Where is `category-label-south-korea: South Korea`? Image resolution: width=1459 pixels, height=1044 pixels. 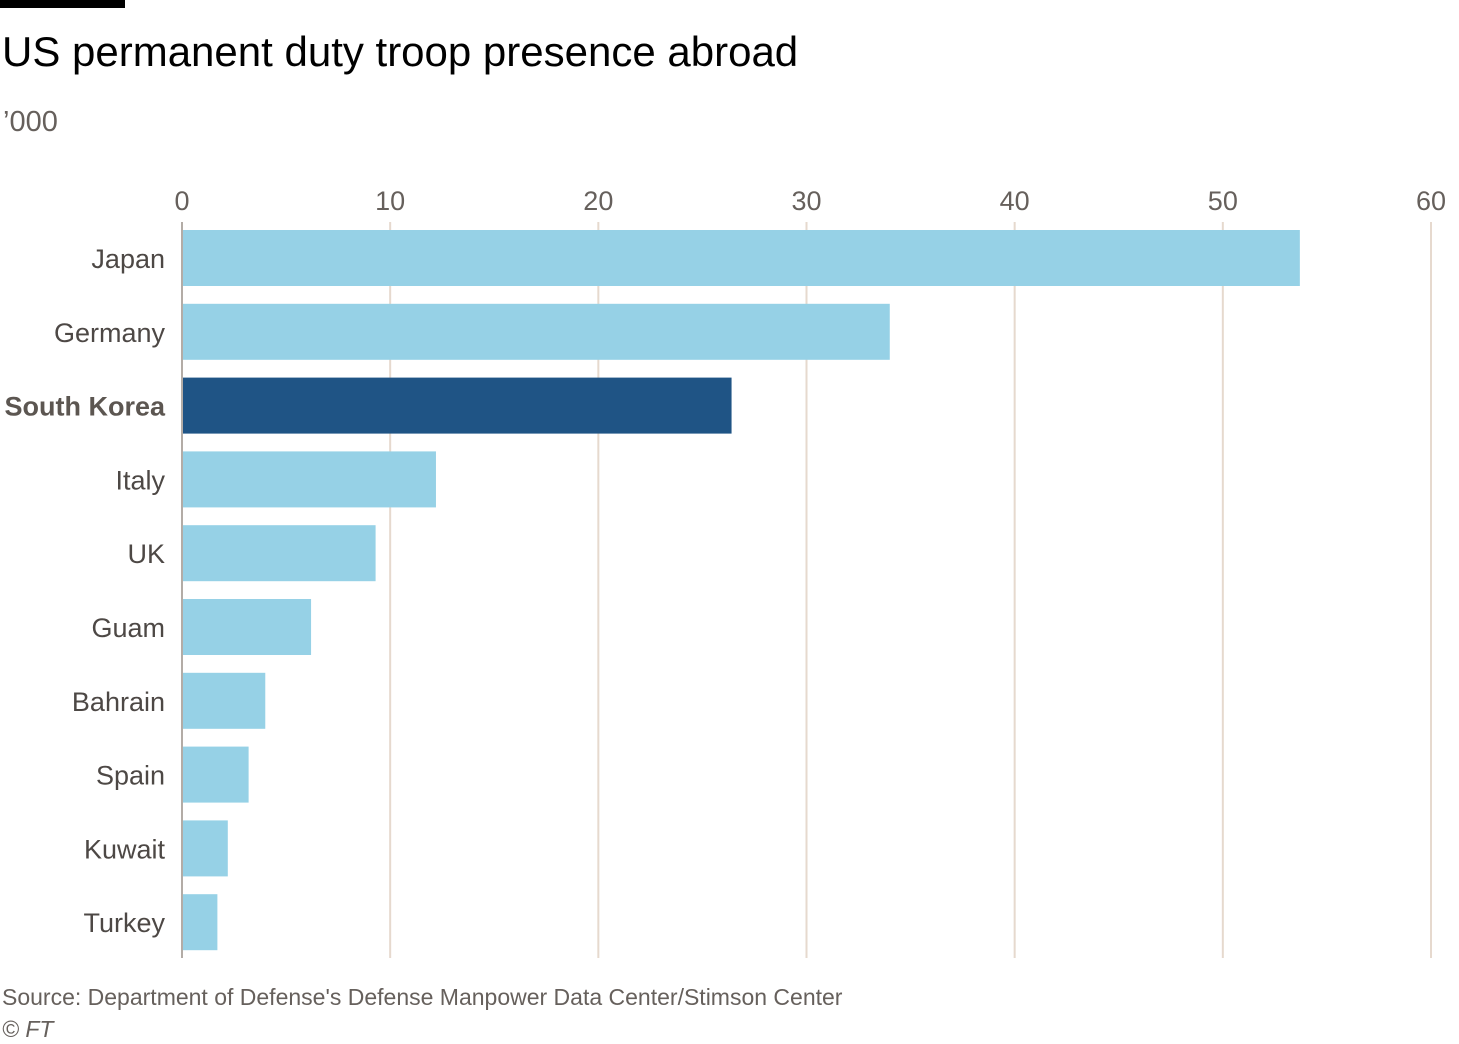
category-label-south-korea: South Korea is located at coordinates (84, 407).